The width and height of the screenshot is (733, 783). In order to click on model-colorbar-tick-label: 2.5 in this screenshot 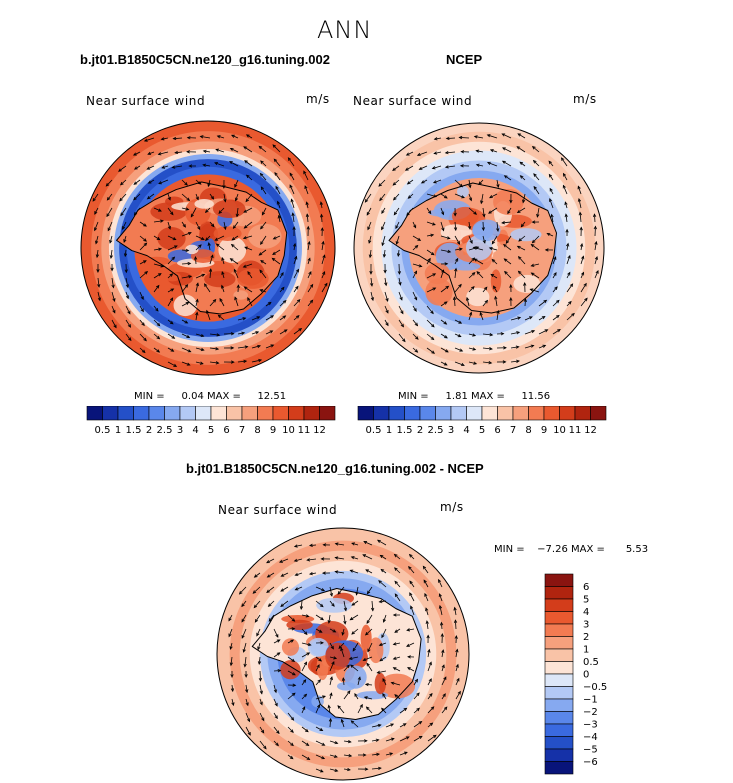, I will do `click(165, 430)`.